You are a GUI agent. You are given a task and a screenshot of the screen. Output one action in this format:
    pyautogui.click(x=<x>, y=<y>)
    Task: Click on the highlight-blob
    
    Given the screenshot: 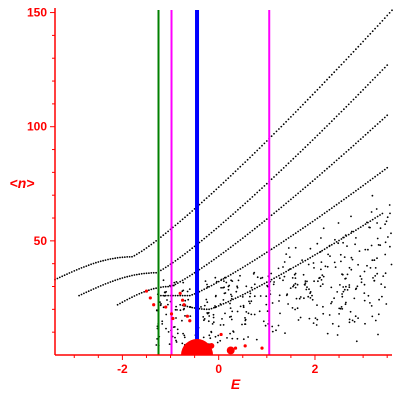 What is the action you would take?
    pyautogui.click(x=211, y=345)
    